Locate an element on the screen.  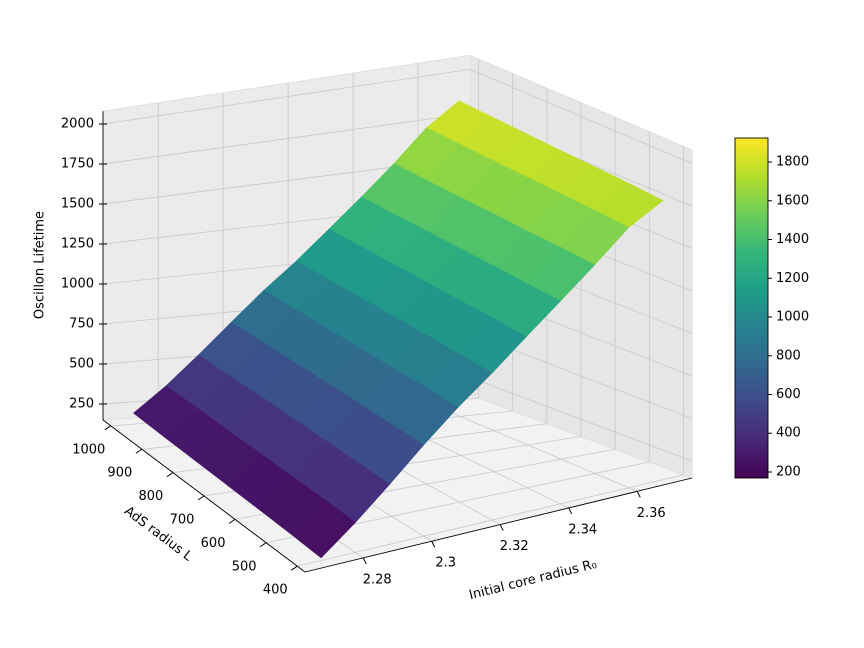
colorbar-tick-label: 200 is located at coordinates (788, 471).